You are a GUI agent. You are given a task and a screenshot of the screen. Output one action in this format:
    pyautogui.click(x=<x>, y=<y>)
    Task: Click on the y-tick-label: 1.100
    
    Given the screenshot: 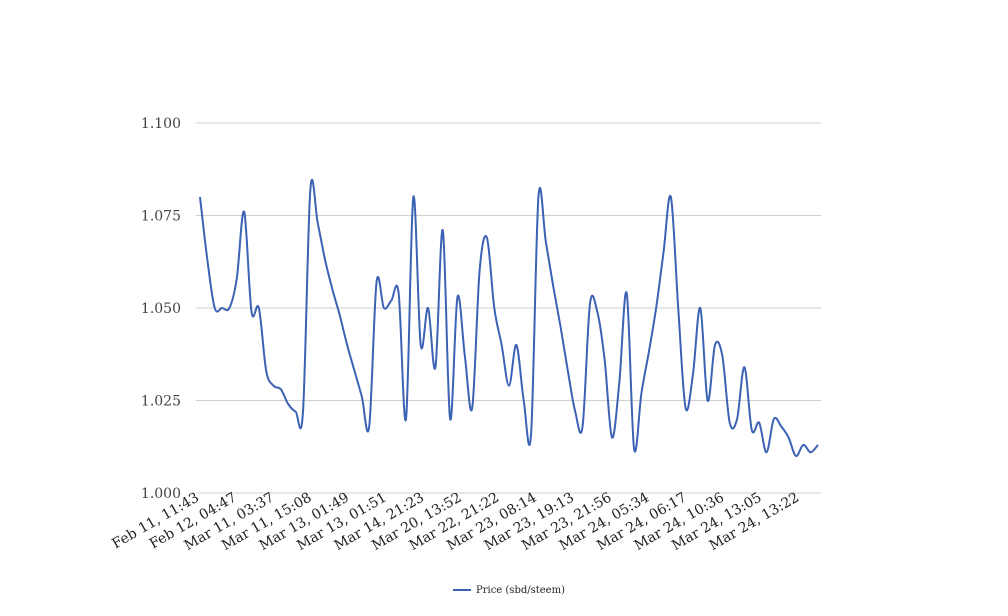 What is the action you would take?
    pyautogui.click(x=161, y=124)
    